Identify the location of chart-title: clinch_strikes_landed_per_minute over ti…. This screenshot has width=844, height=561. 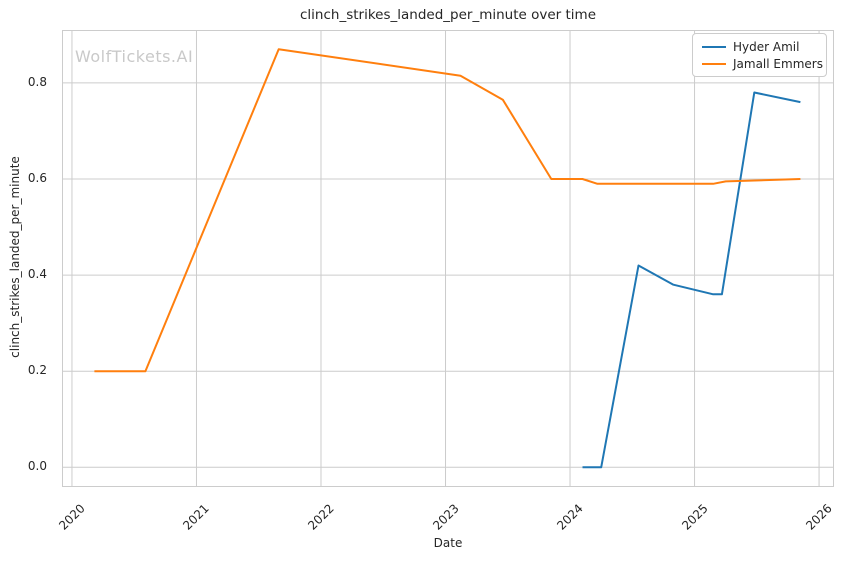
(447, 15).